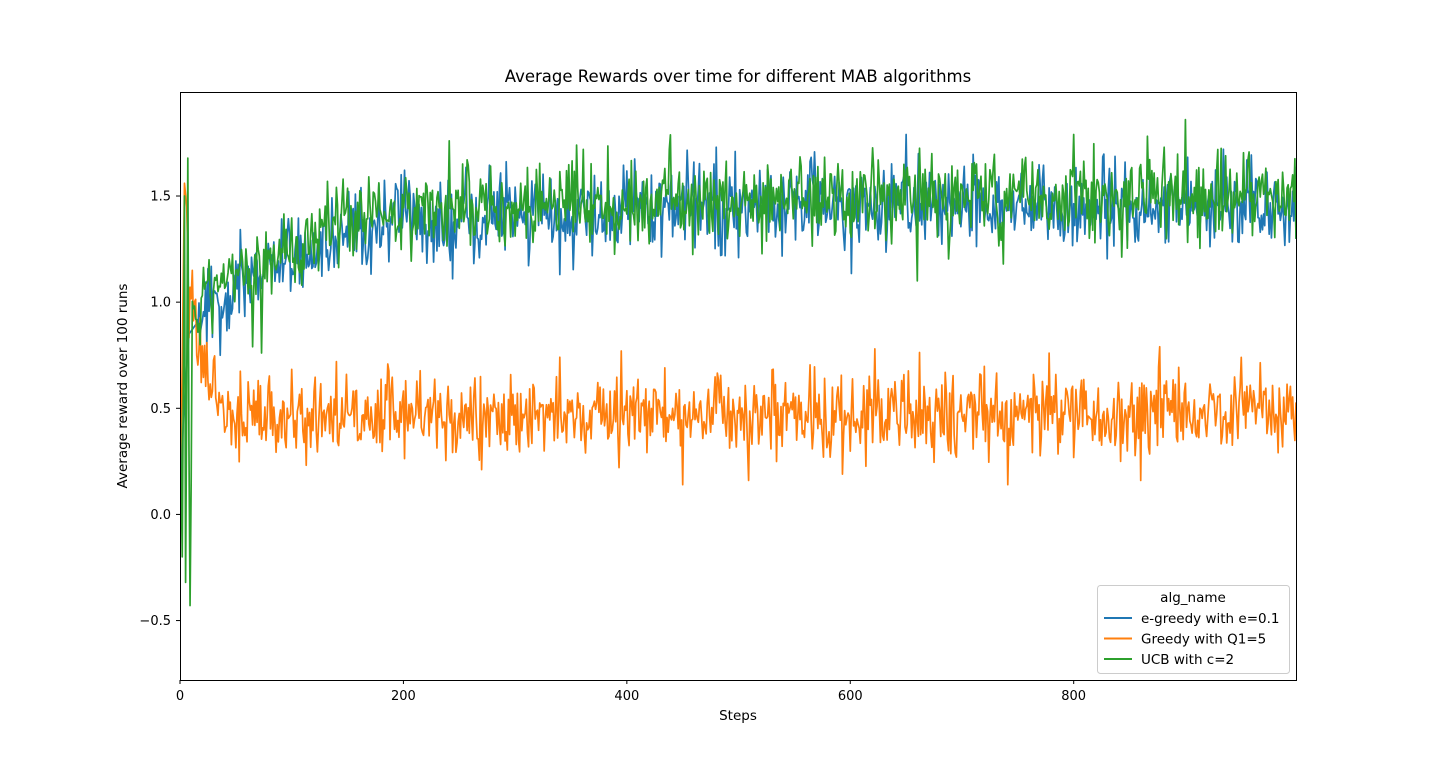 The image size is (1440, 764). I want to click on x-tick-label: 200, so click(403, 696).